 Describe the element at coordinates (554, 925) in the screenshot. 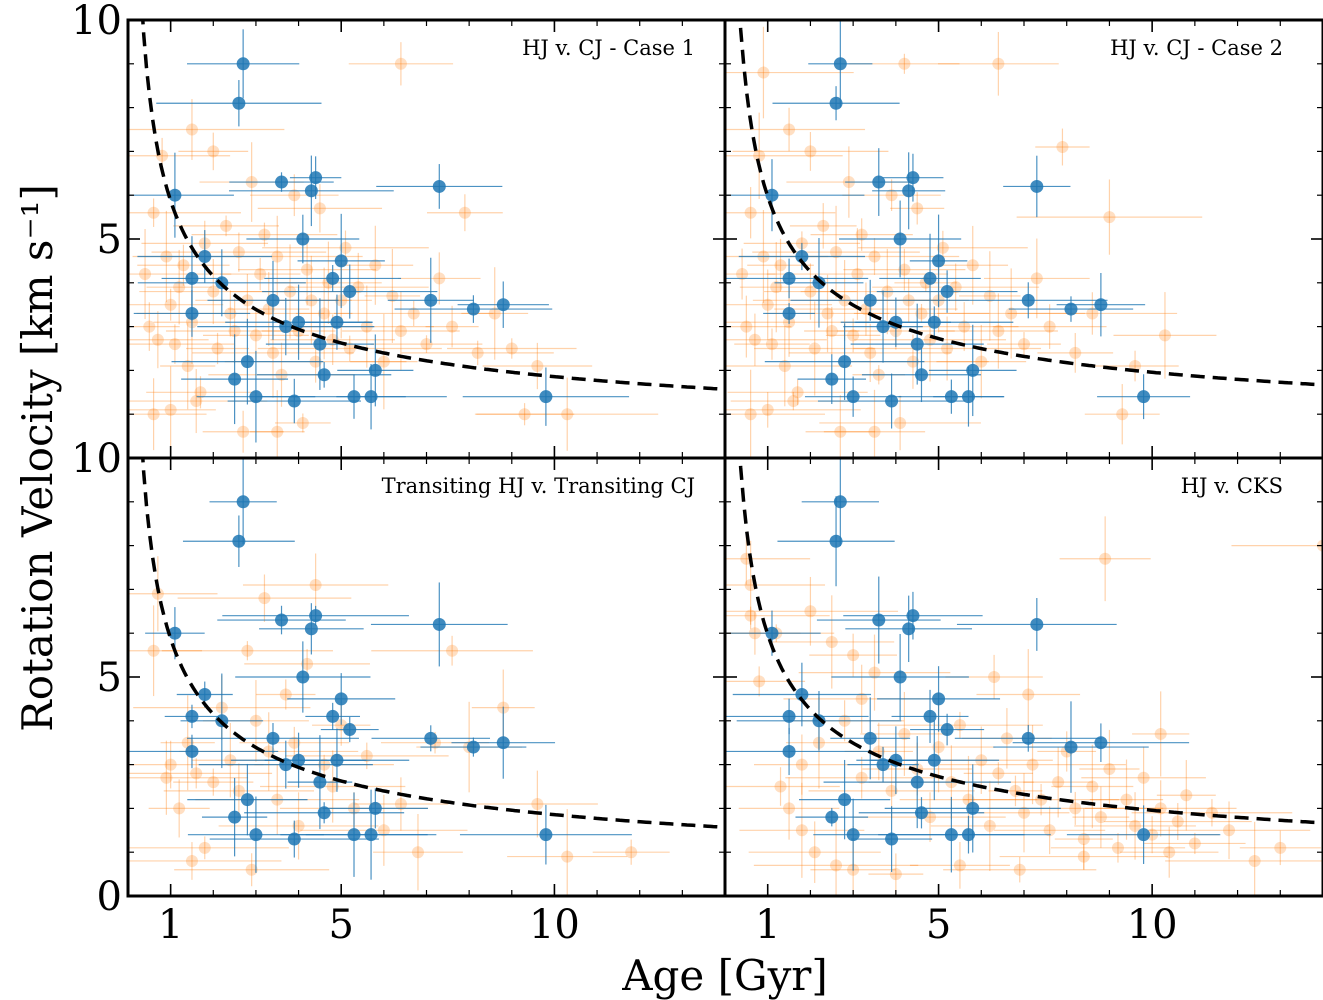

I see `x-tick-label: 10` at that location.